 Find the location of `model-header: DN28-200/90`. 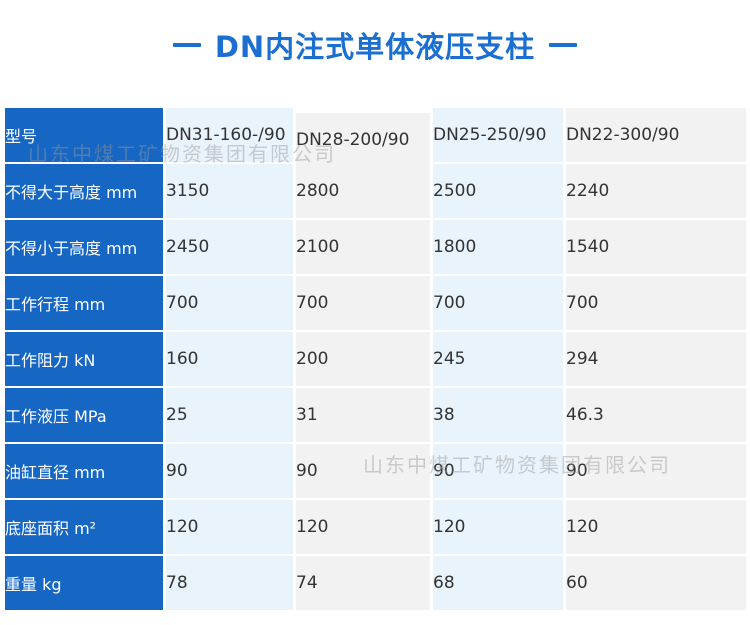

model-header: DN28-200/90 is located at coordinates (364, 140).